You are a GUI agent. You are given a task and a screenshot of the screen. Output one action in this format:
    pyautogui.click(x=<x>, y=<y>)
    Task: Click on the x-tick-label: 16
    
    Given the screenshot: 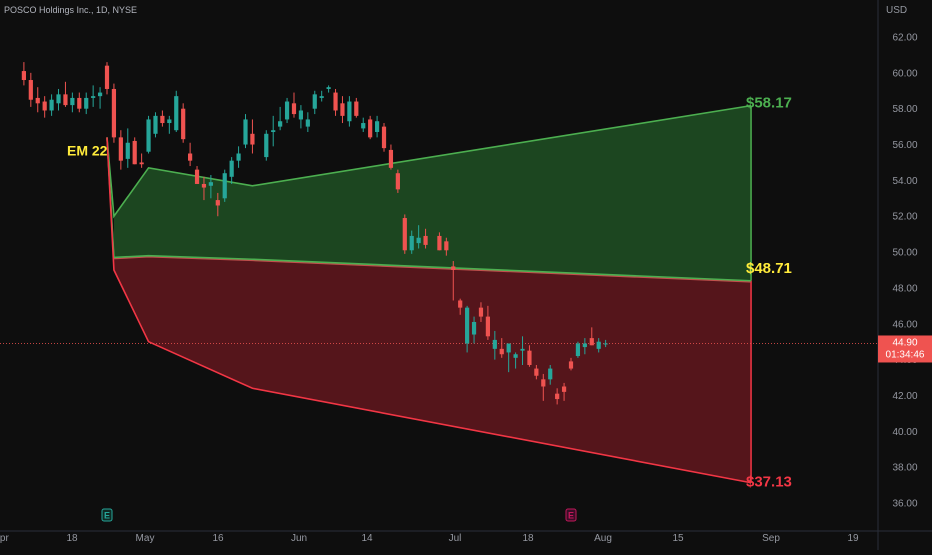 What is the action you would take?
    pyautogui.click(x=218, y=538)
    